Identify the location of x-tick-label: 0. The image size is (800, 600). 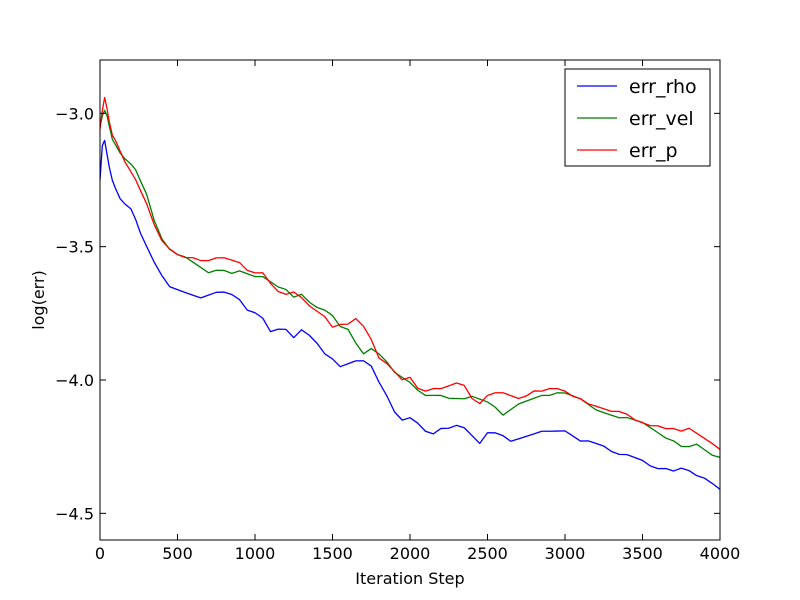
(100, 553).